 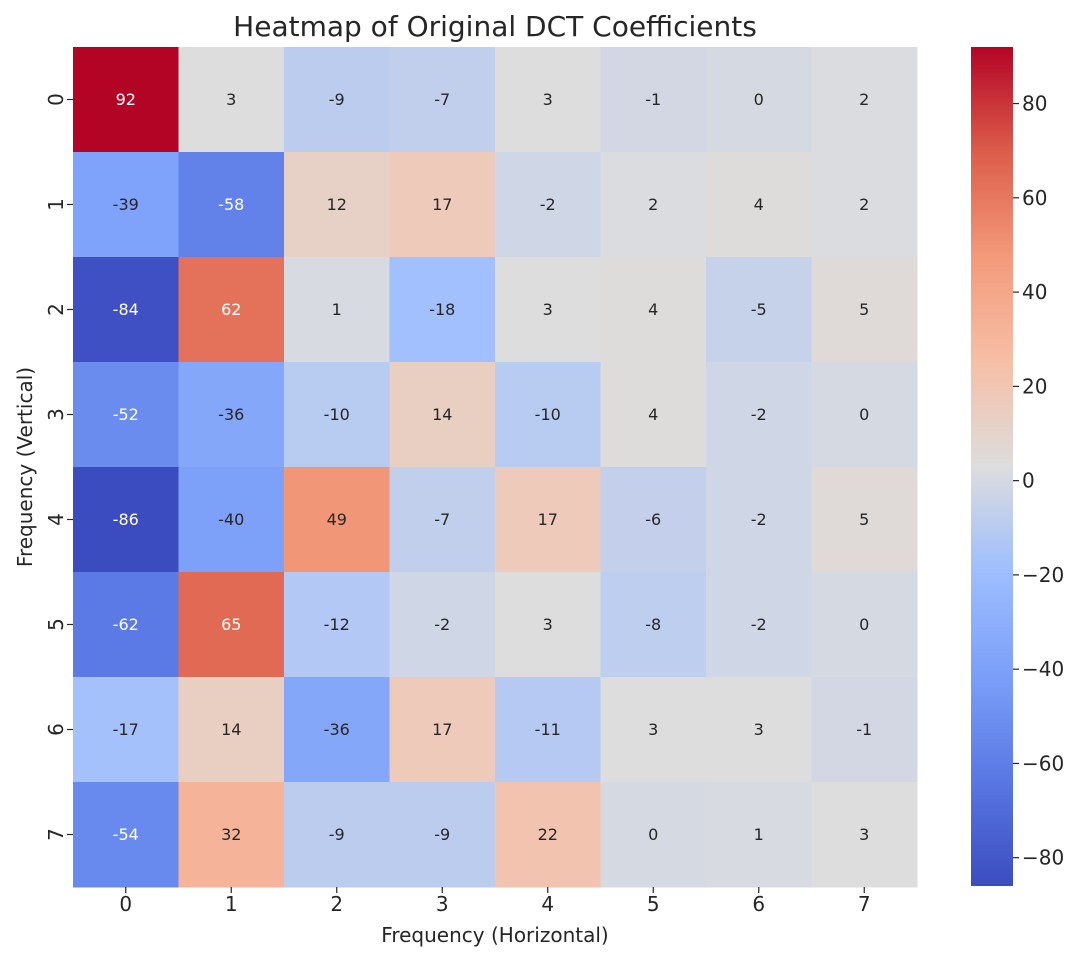 I want to click on cell-value-label: -6, so click(x=653, y=519).